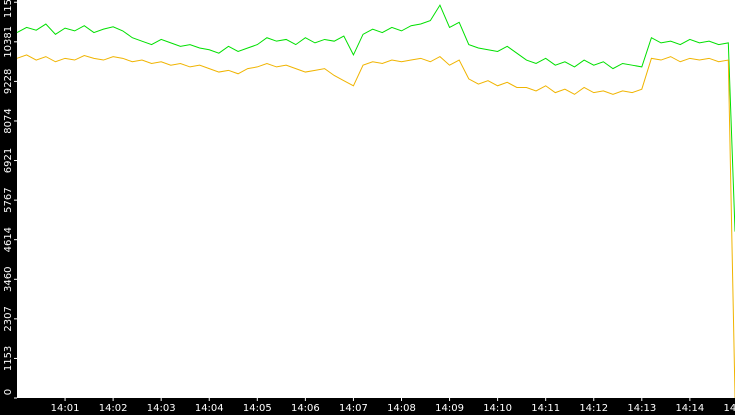 This screenshot has width=735, height=415. I want to click on y-tick-label: 3460, so click(8, 279).